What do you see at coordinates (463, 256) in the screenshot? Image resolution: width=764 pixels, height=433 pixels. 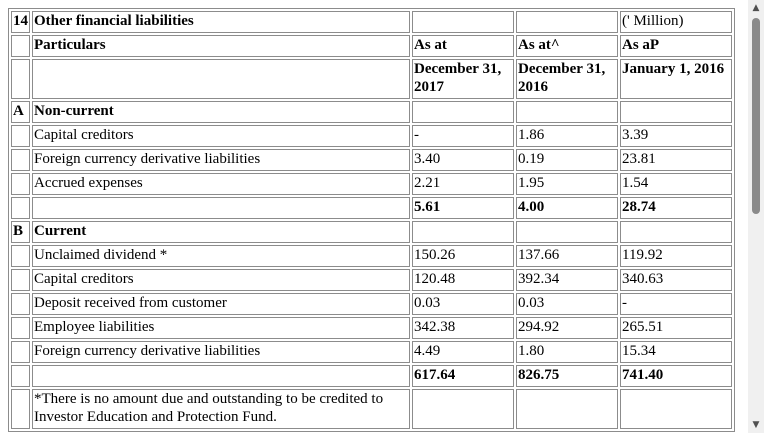 I see `value-cell: 150.26` at bounding box center [463, 256].